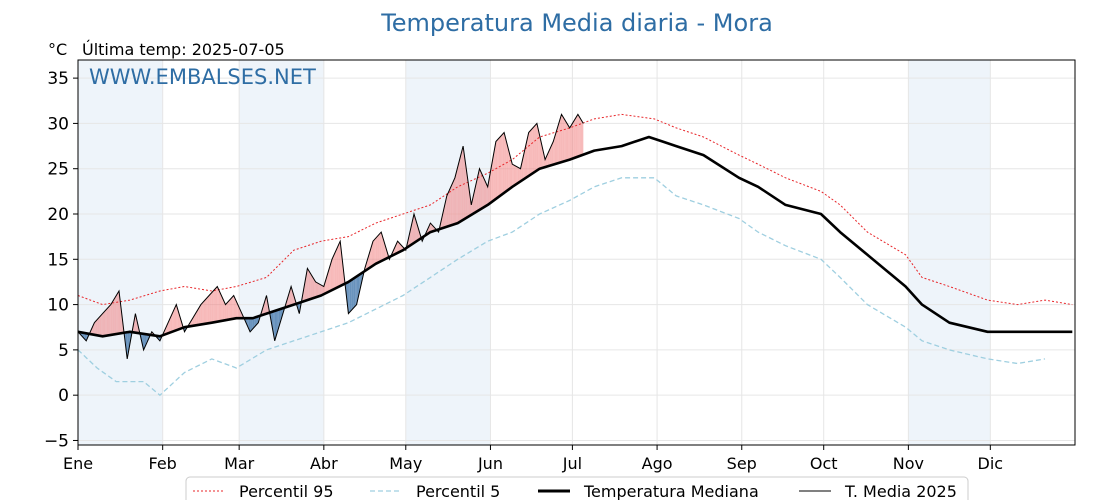 This screenshot has width=1120, height=500. I want to click on x-tick-label: Ago, so click(657, 463).